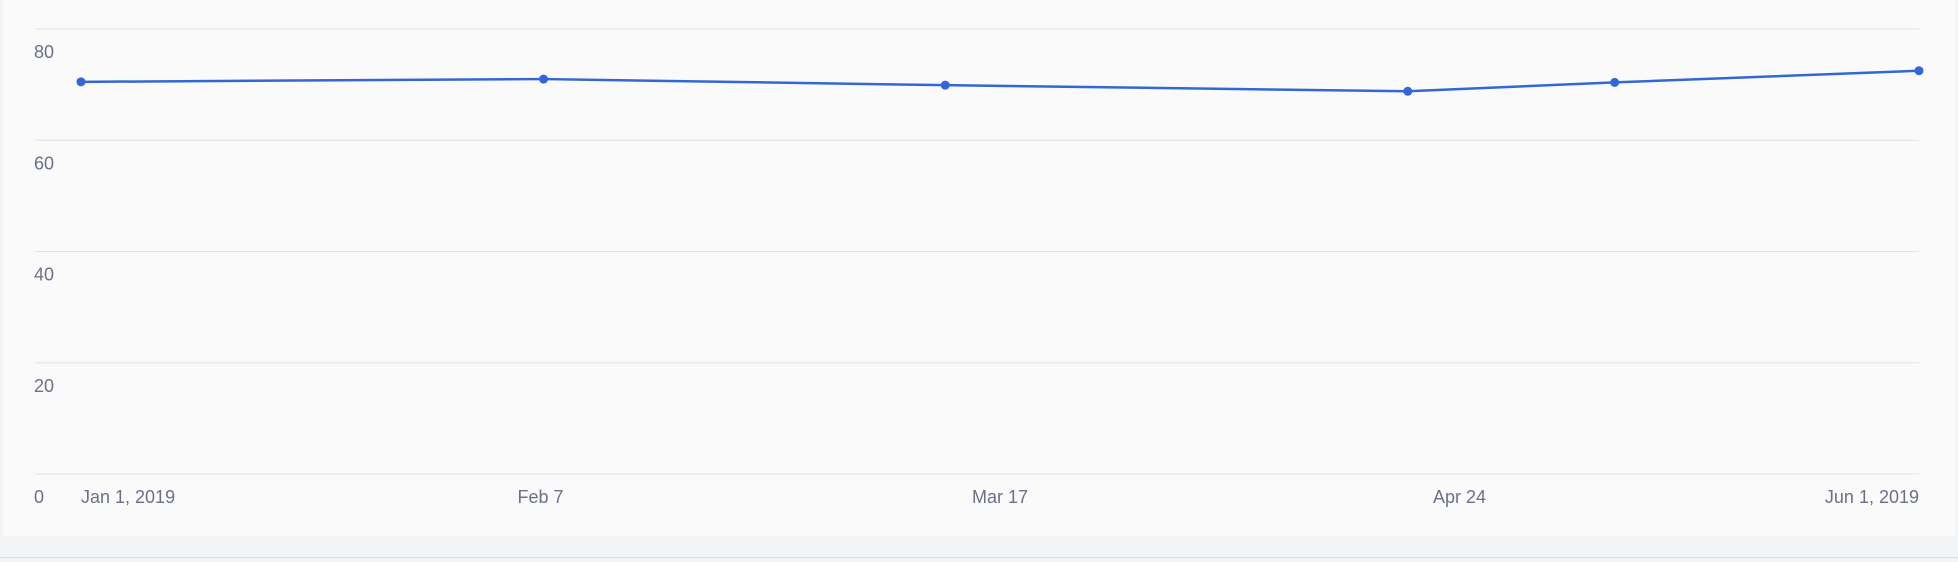 The height and width of the screenshot is (562, 1958). What do you see at coordinates (44, 386) in the screenshot?
I see `y-tick-label: 20` at bounding box center [44, 386].